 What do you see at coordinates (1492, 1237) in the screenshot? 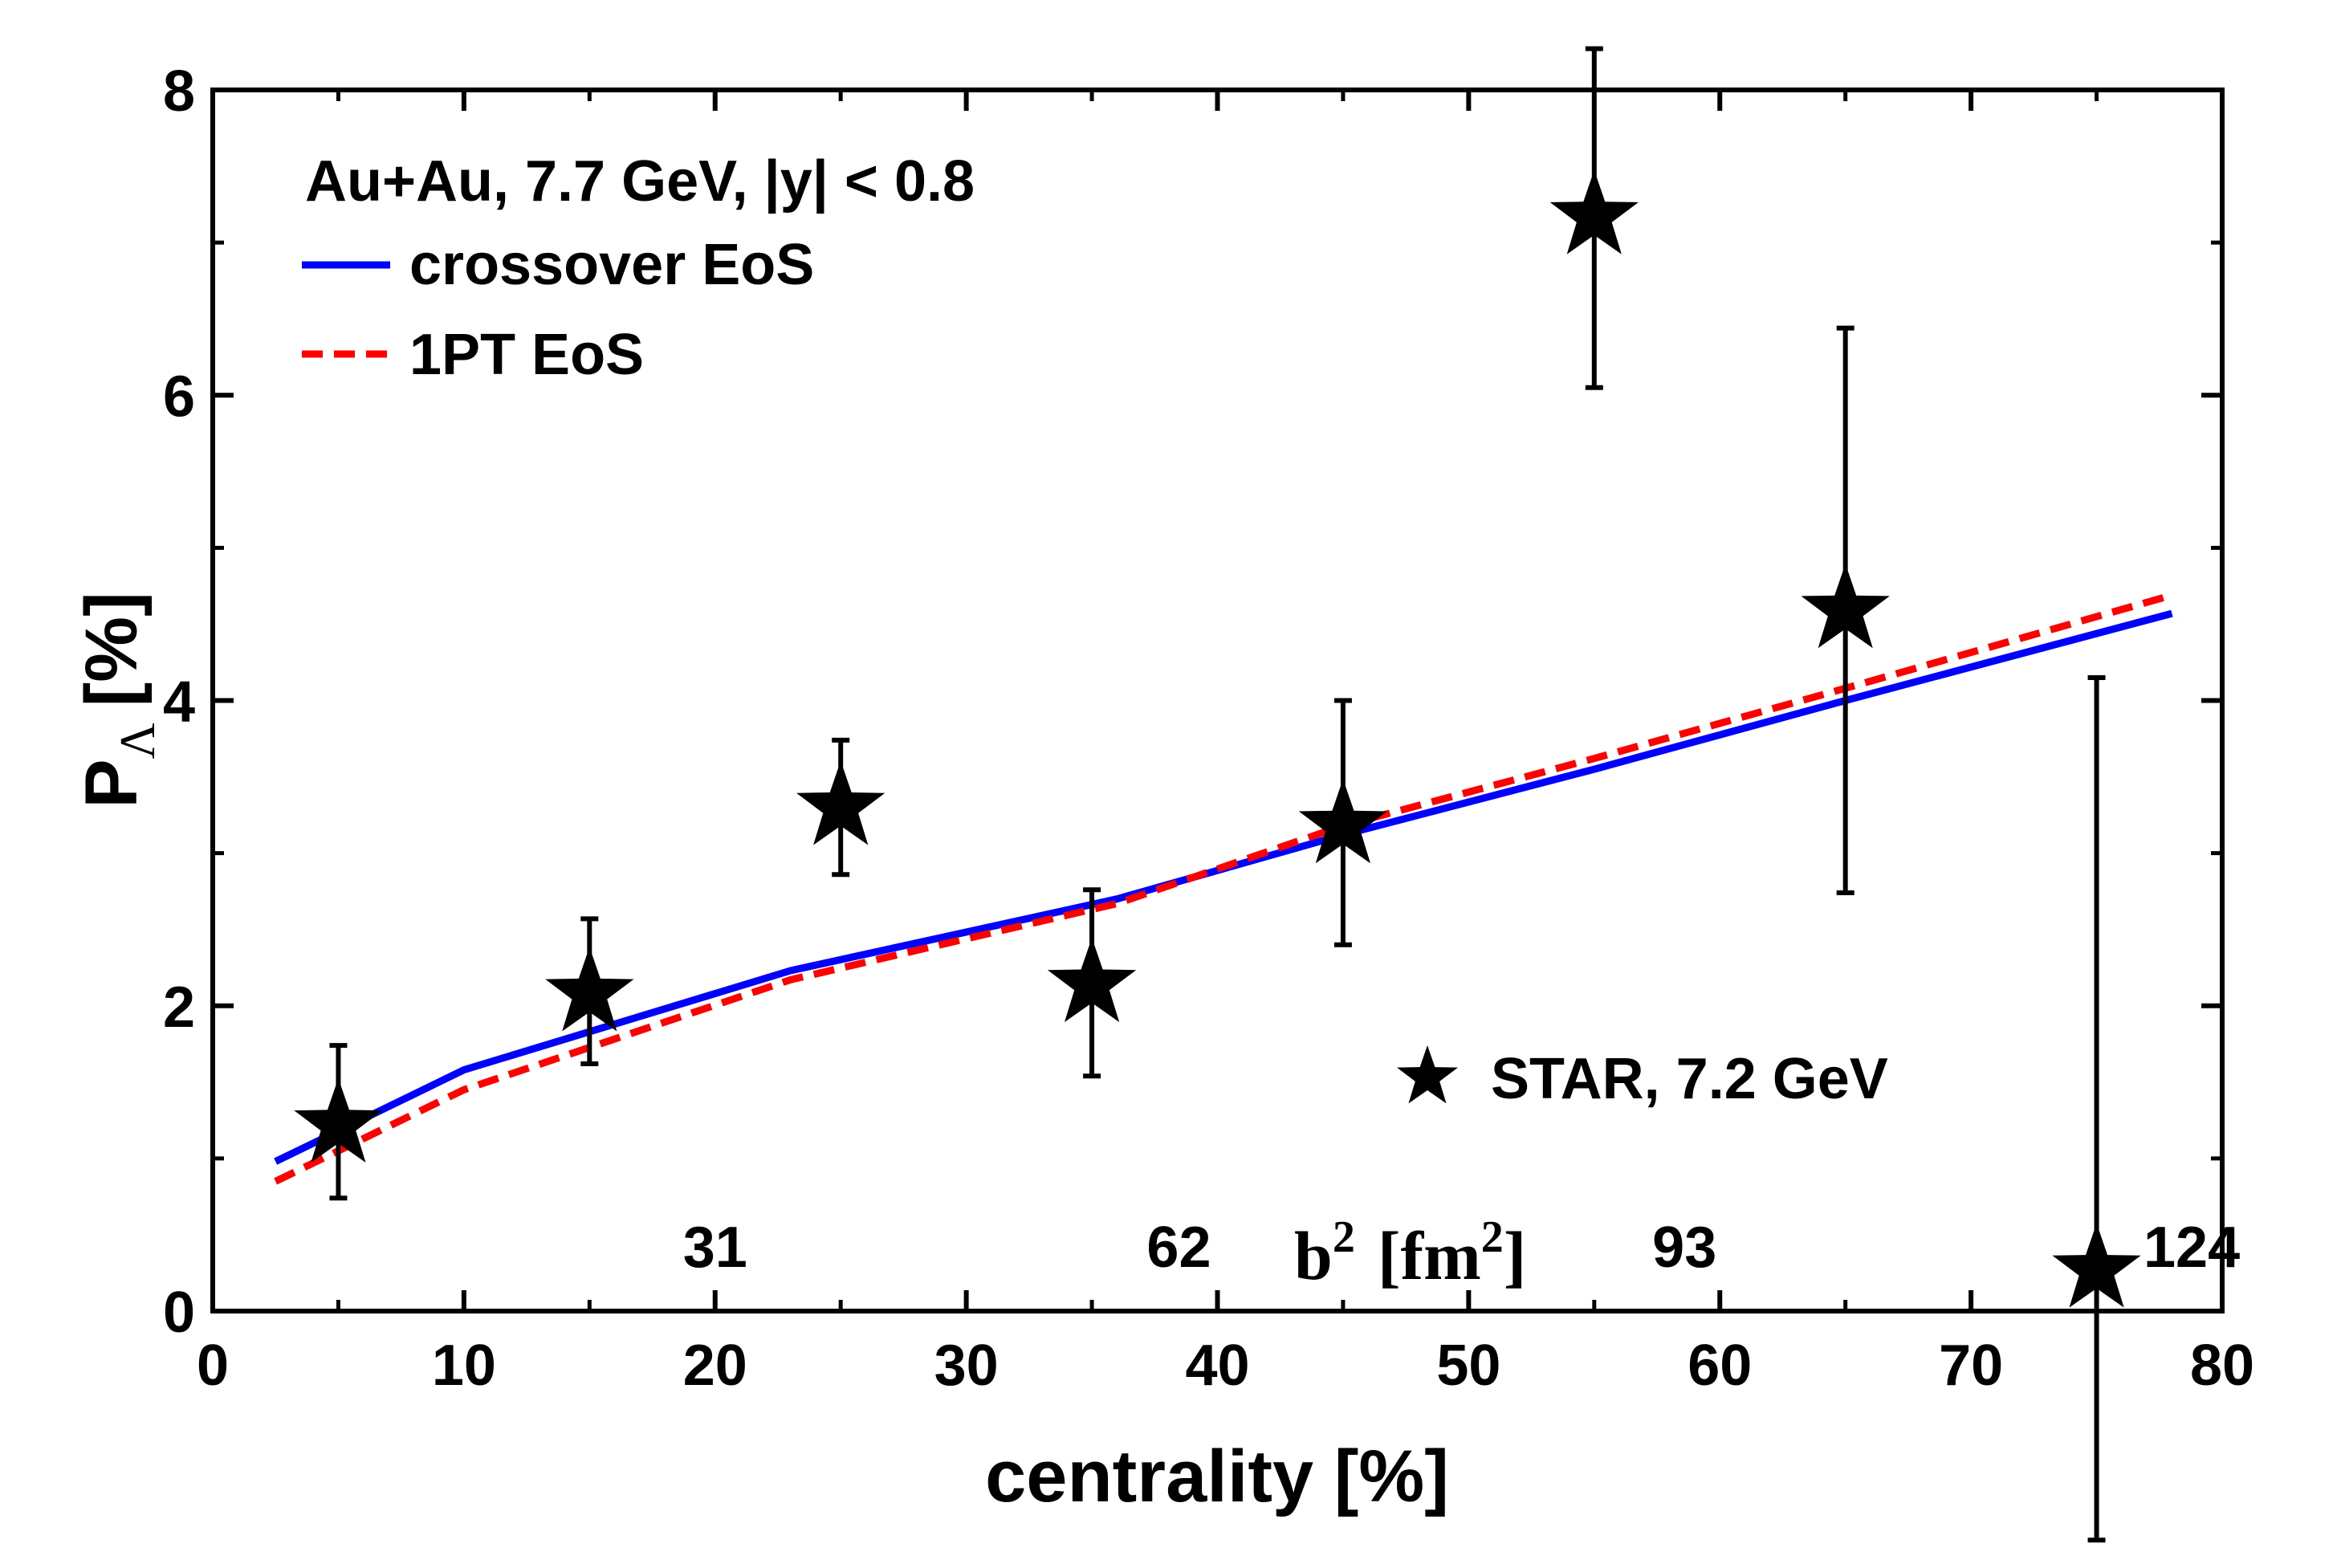
I see `b2-sup2: 2` at bounding box center [1492, 1237].